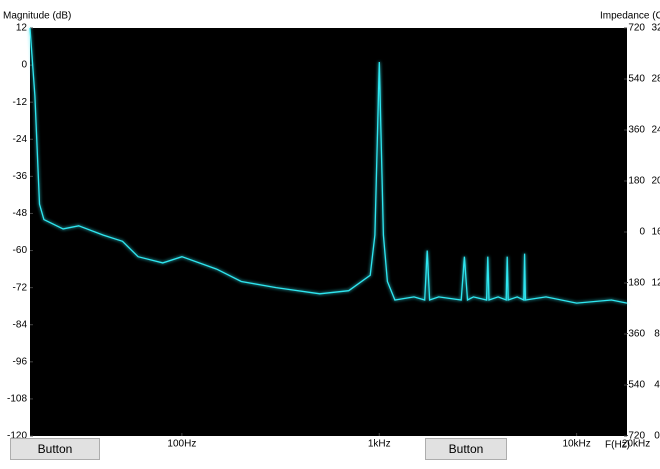  I want to click on y2-tick-label: 8, so click(657, 334).